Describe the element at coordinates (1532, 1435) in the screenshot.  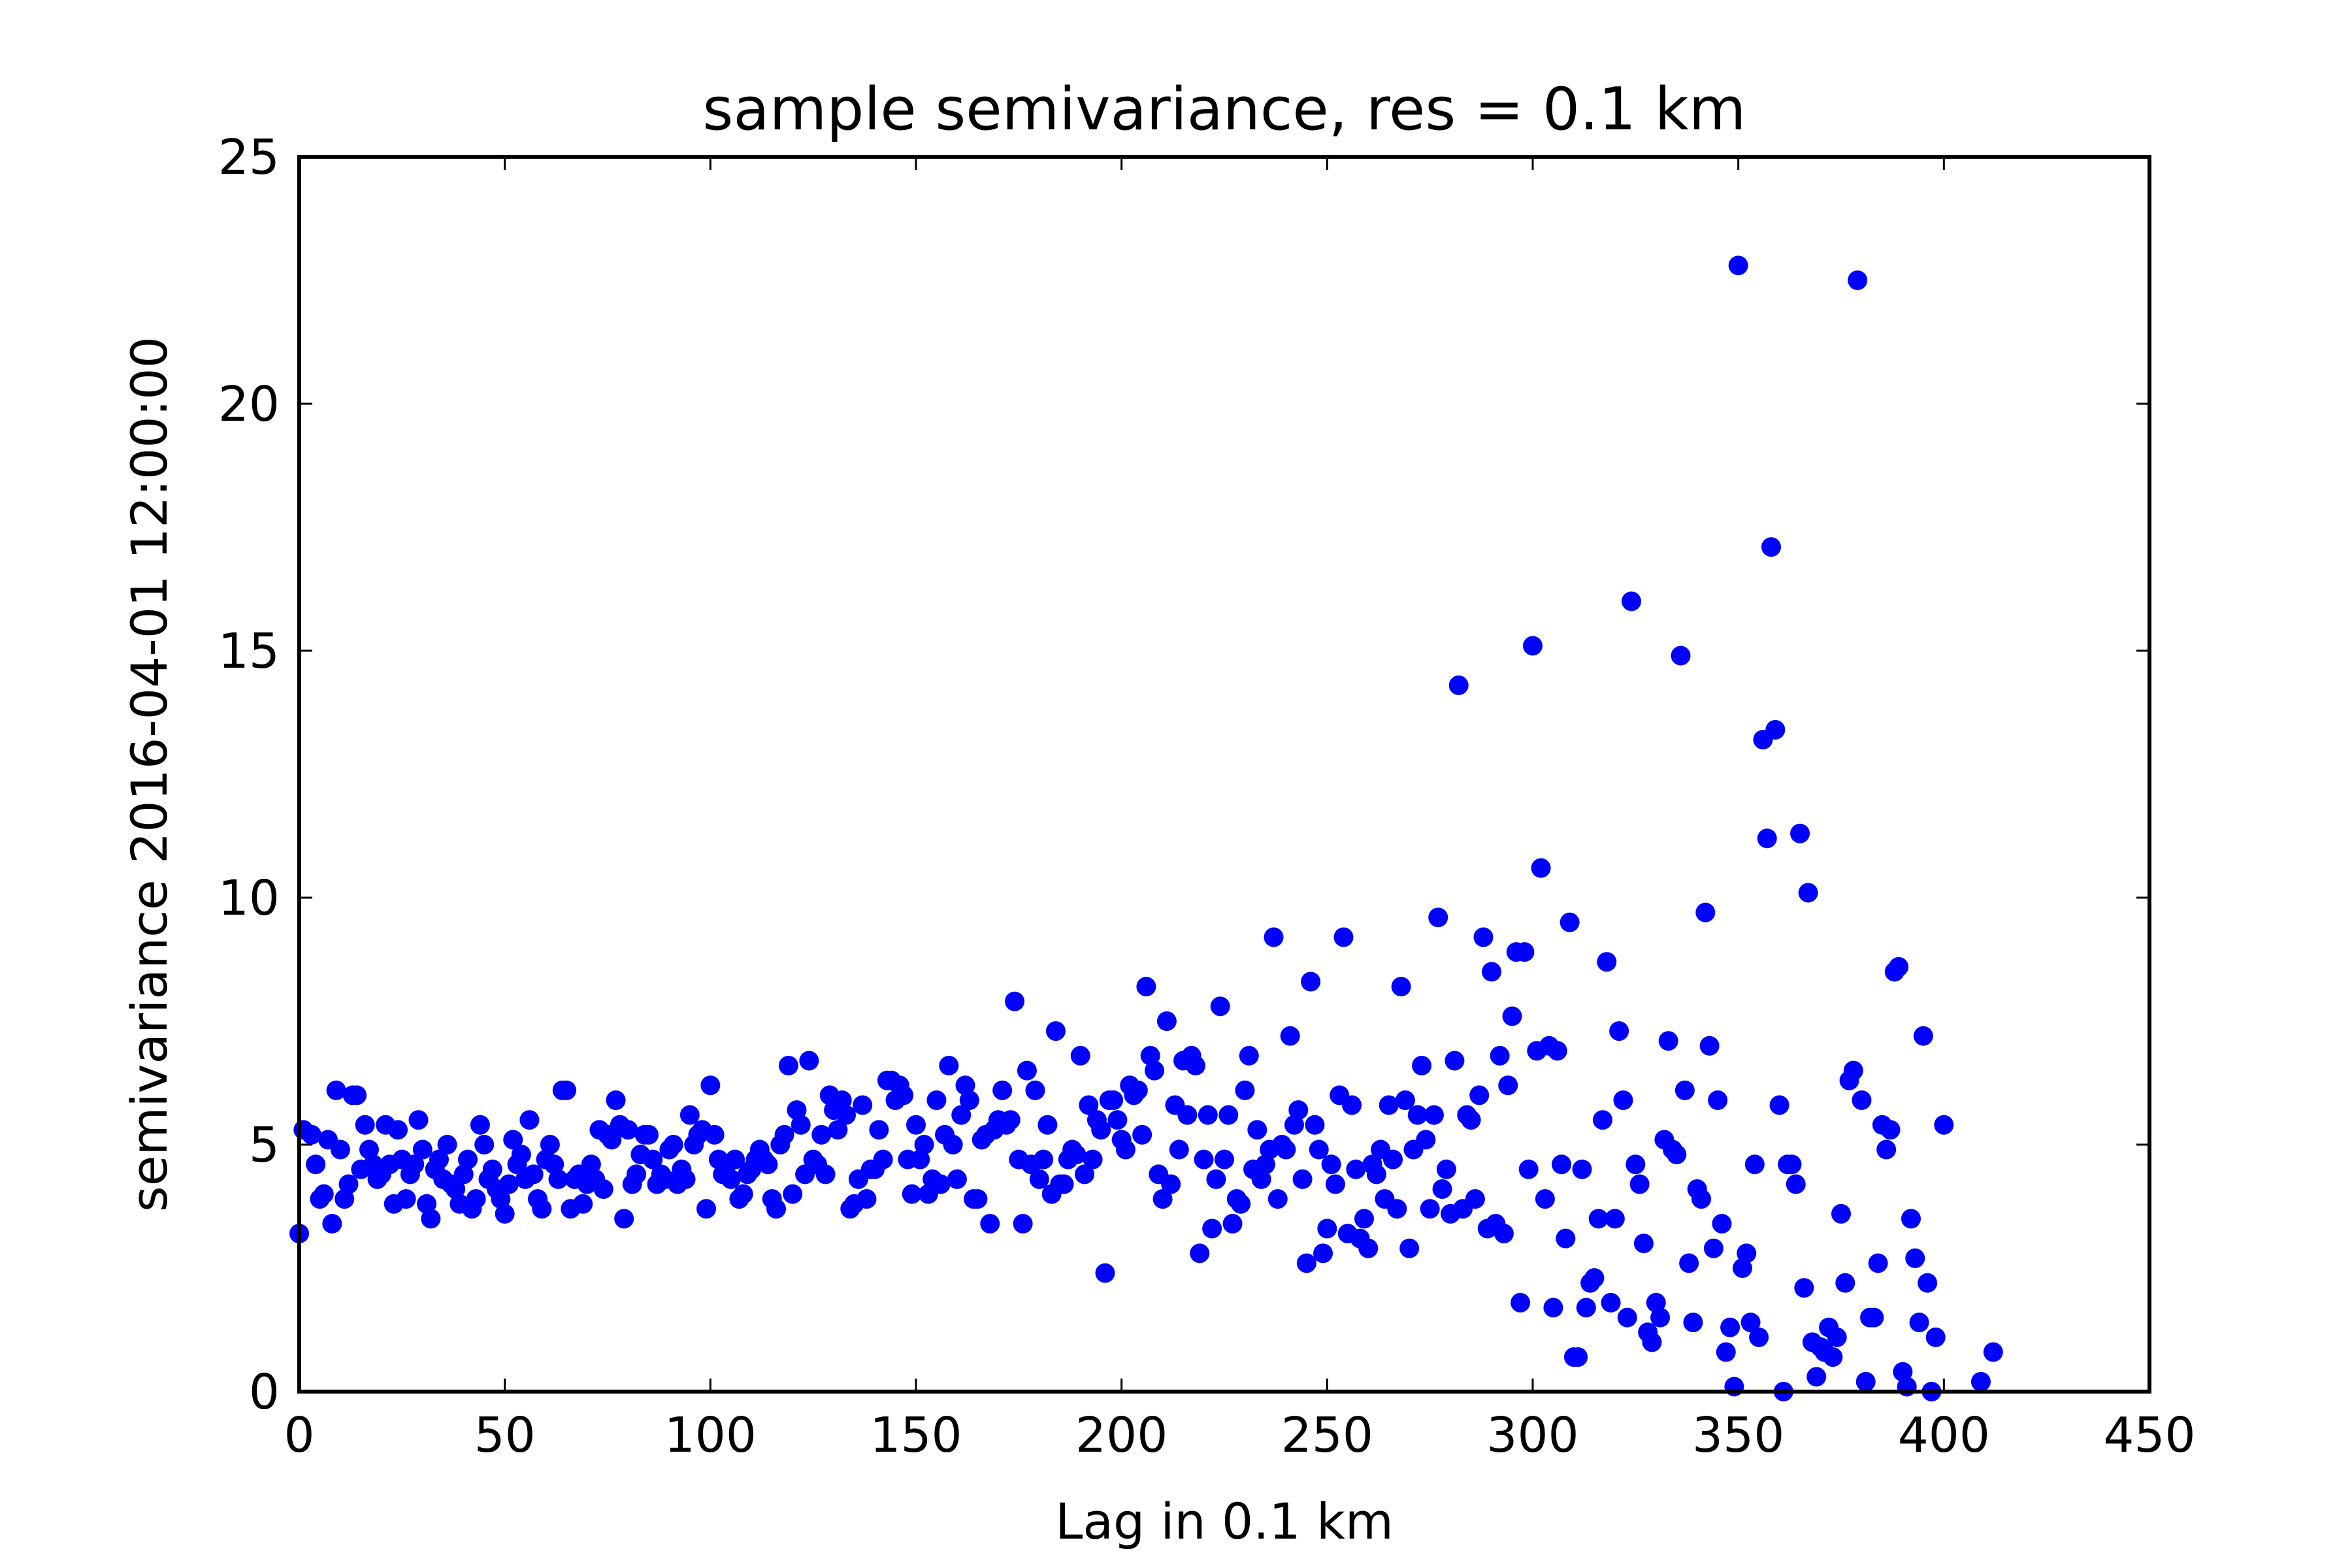
I see `x-tick-label: 300` at that location.